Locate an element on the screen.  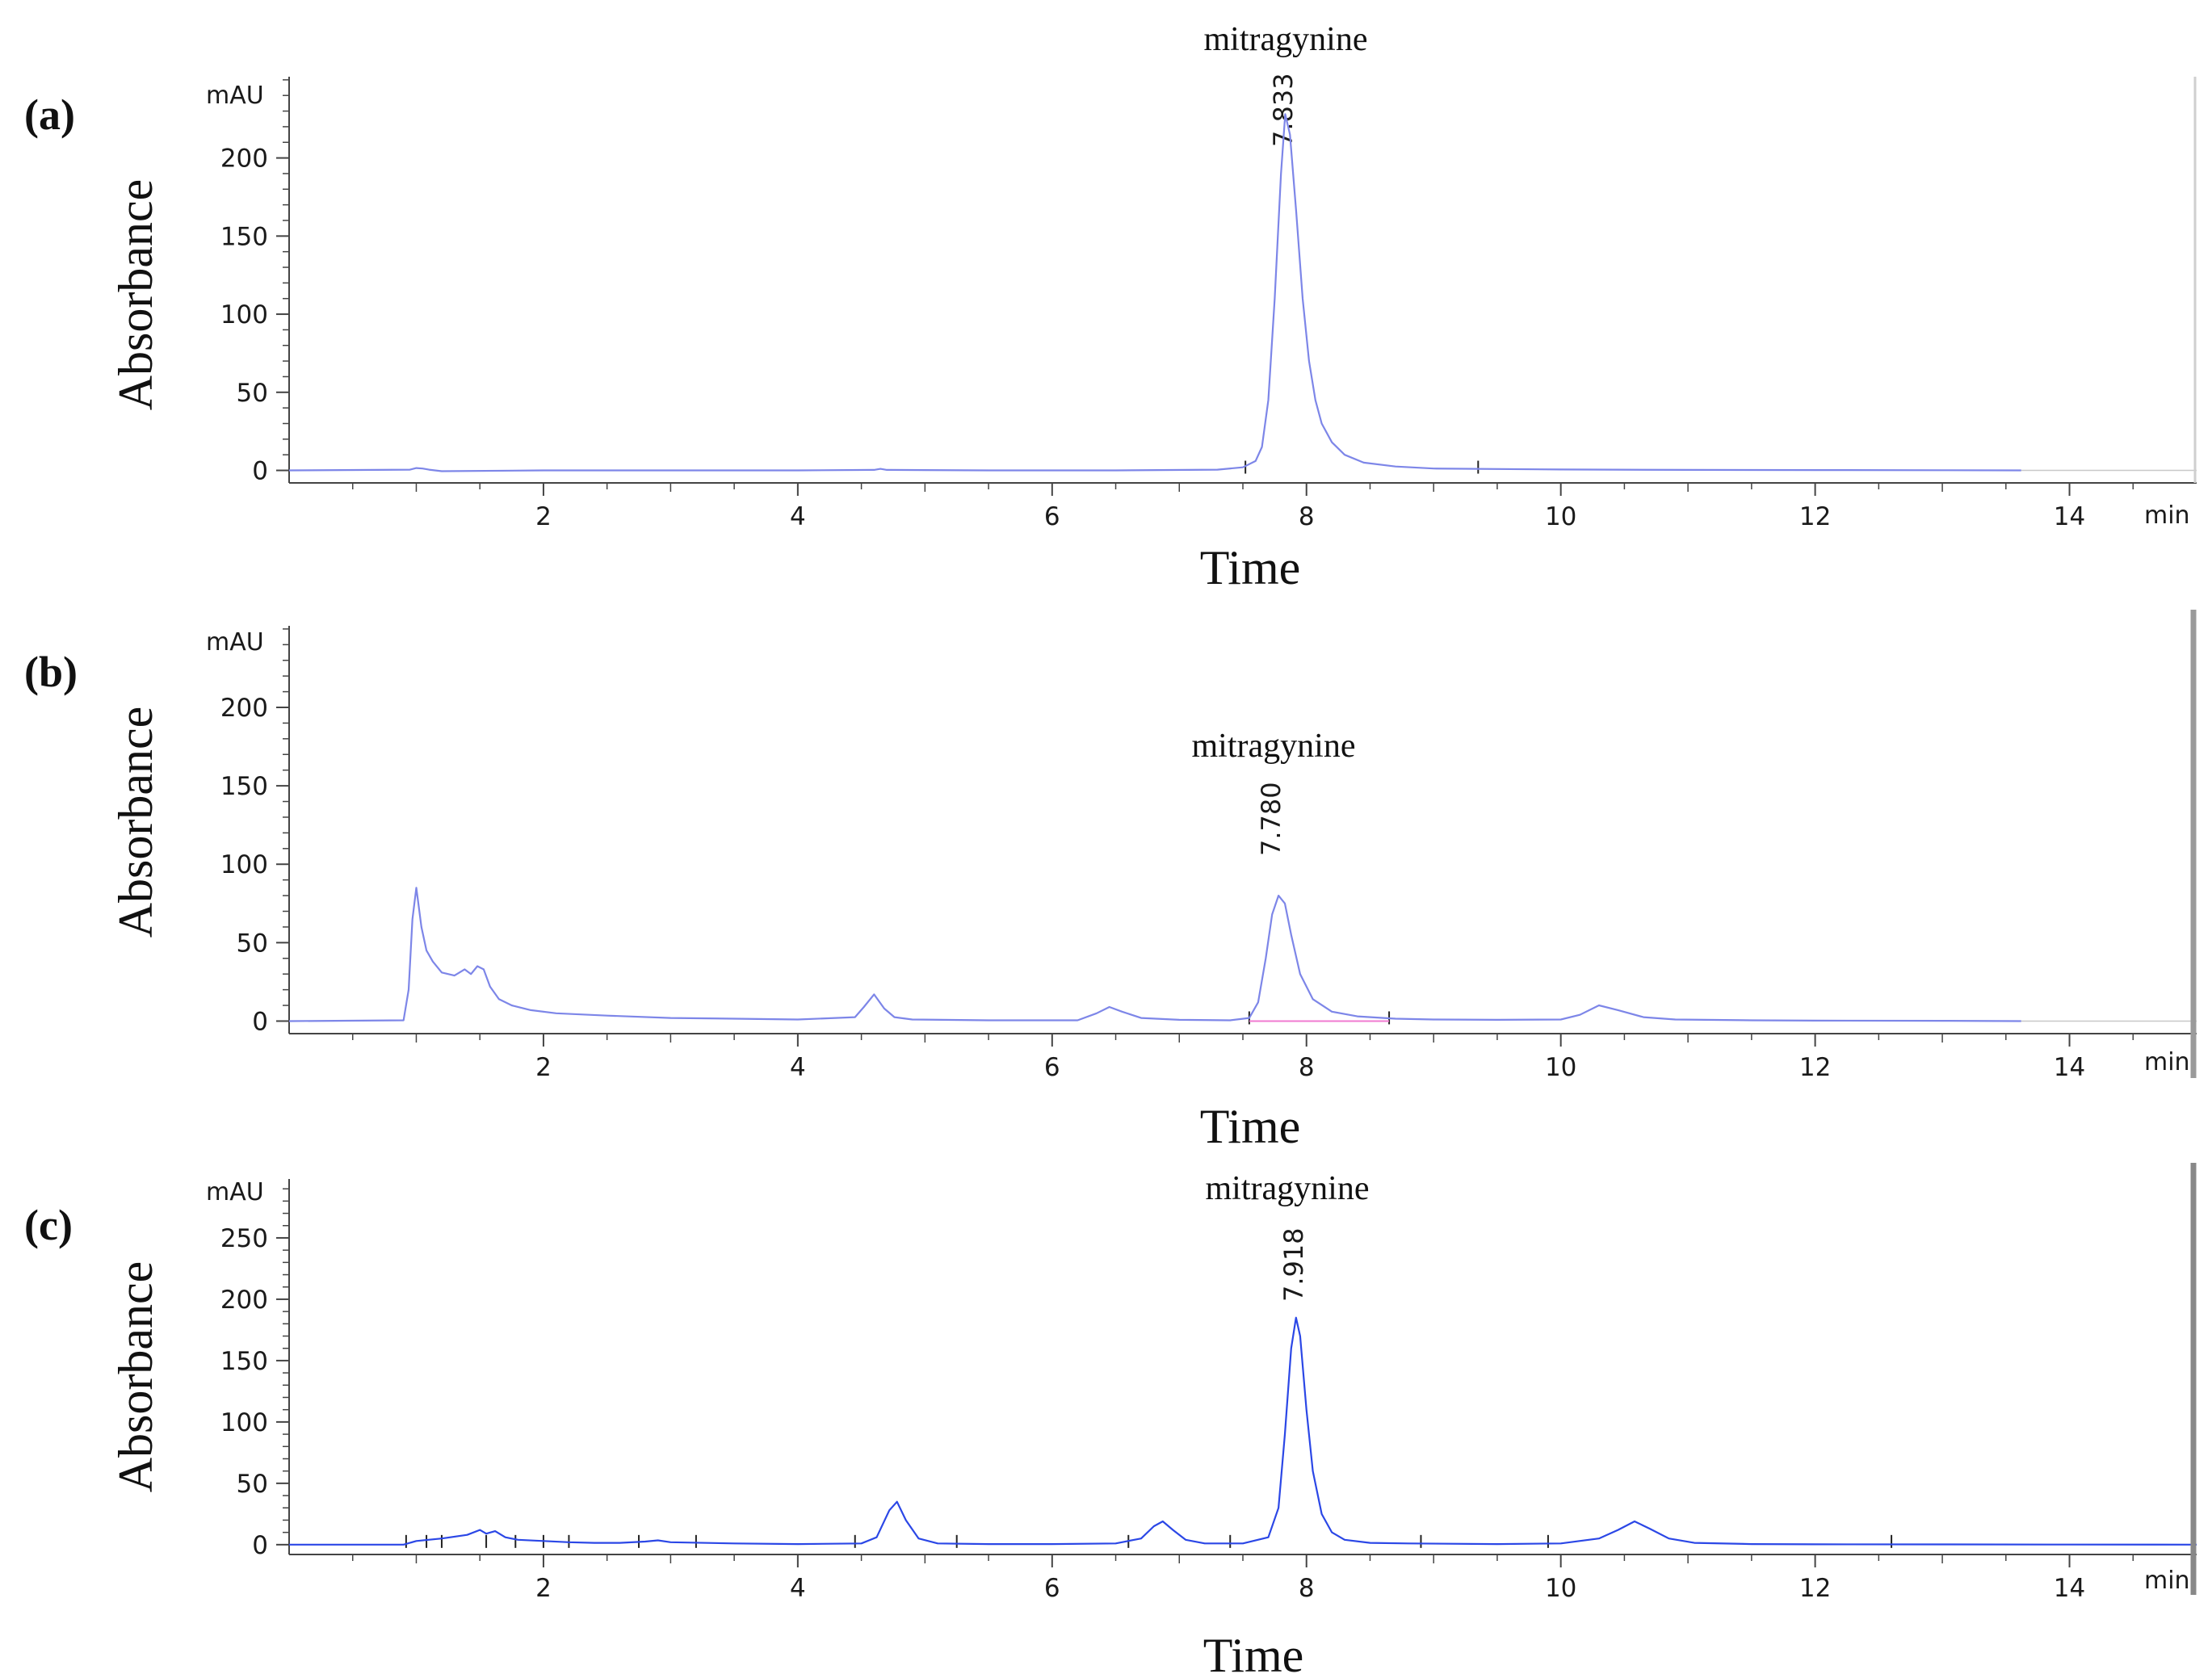
panel-b-x-tick-label: 2 is located at coordinates (543, 1067).